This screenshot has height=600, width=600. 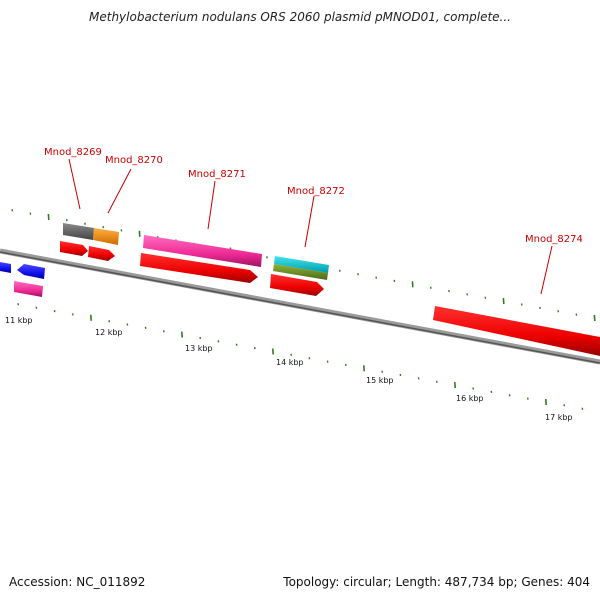 I want to click on kbp-label: 14 kbp, so click(x=290, y=362).